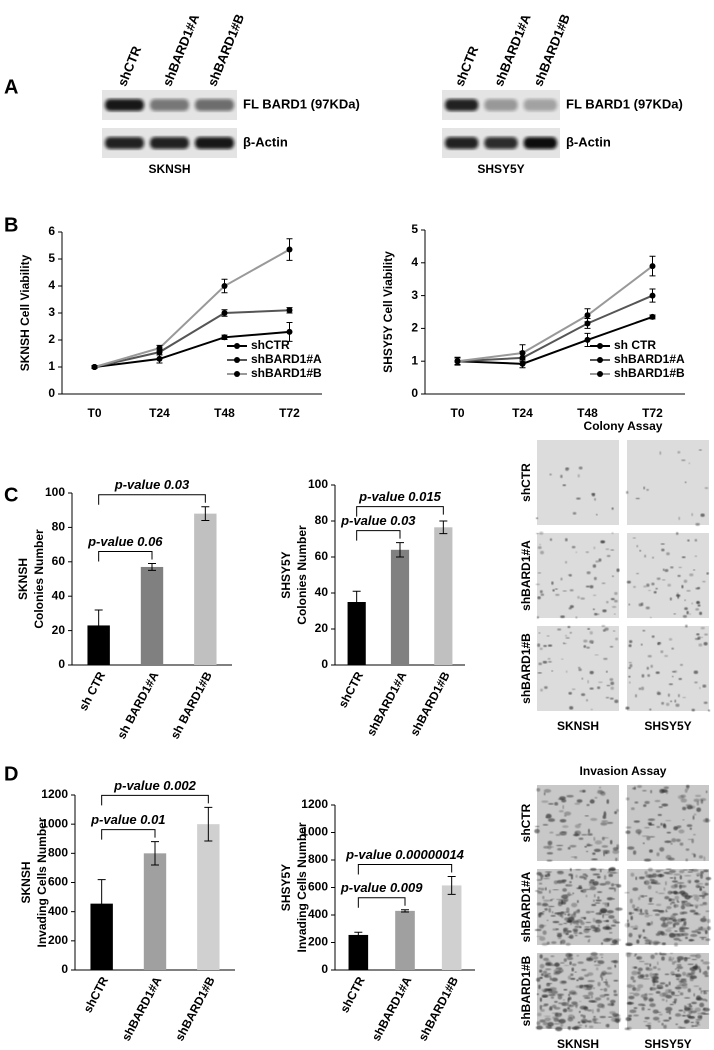 The image size is (714, 1050). What do you see at coordinates (652, 266) in the screenshot?
I see `data-point` at bounding box center [652, 266].